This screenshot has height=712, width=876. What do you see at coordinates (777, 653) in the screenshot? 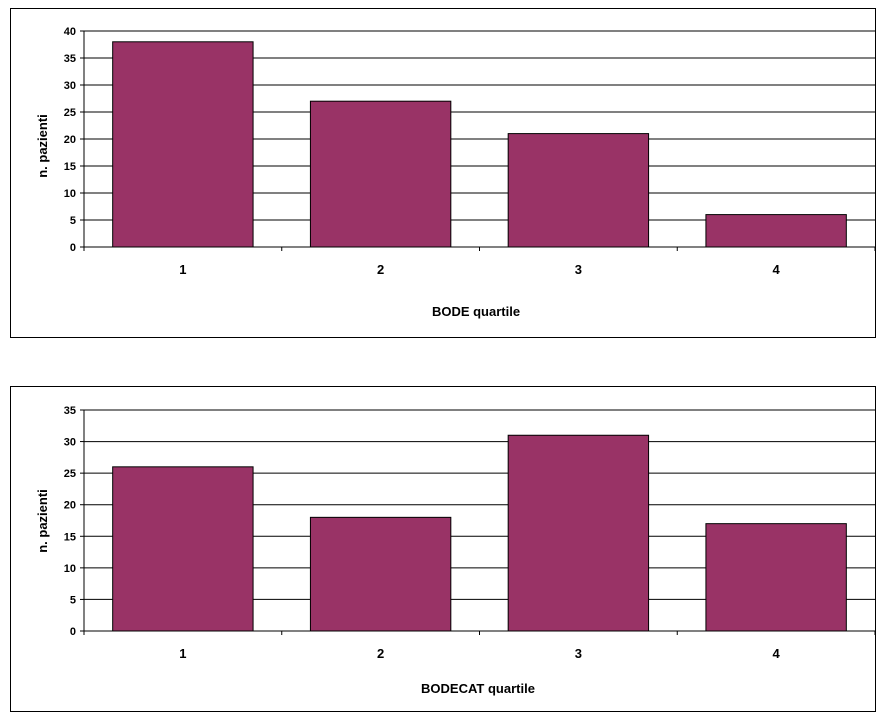
I see `bodecat-category-label: 4` at bounding box center [777, 653].